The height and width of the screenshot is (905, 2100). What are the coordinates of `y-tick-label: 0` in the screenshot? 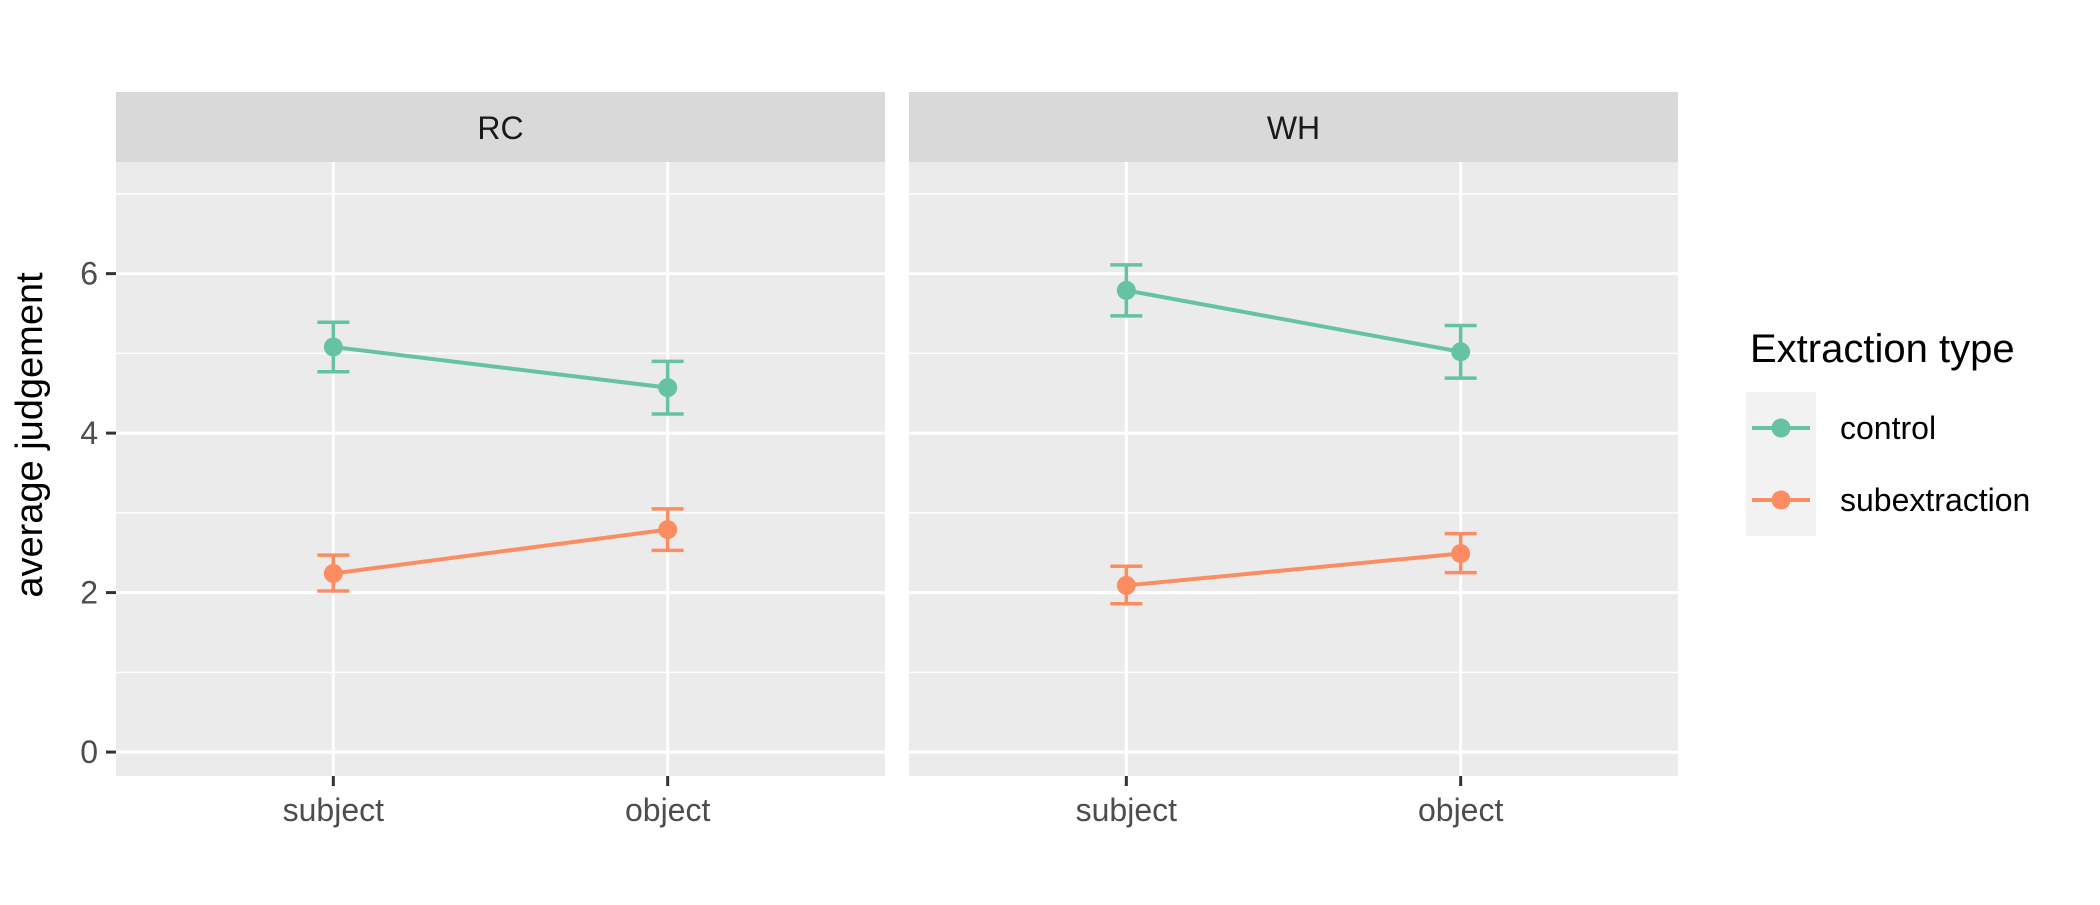 It's located at (89, 752).